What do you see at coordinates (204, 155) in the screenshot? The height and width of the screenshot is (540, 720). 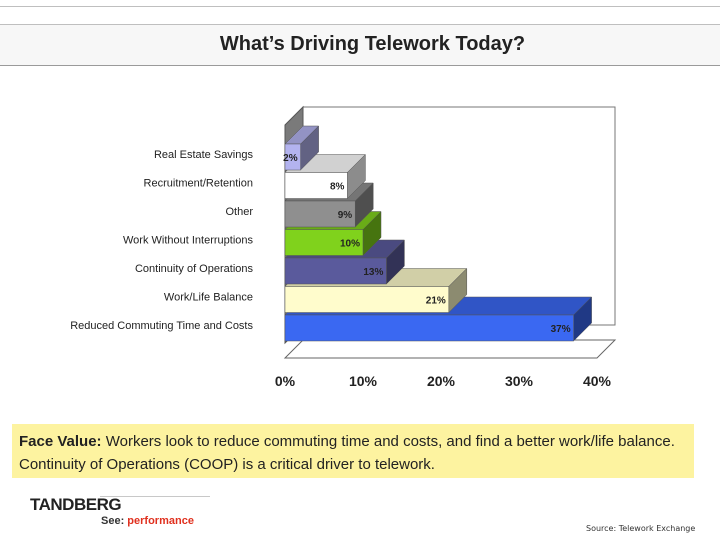 I see `category-label: Real Estate Savings` at bounding box center [204, 155].